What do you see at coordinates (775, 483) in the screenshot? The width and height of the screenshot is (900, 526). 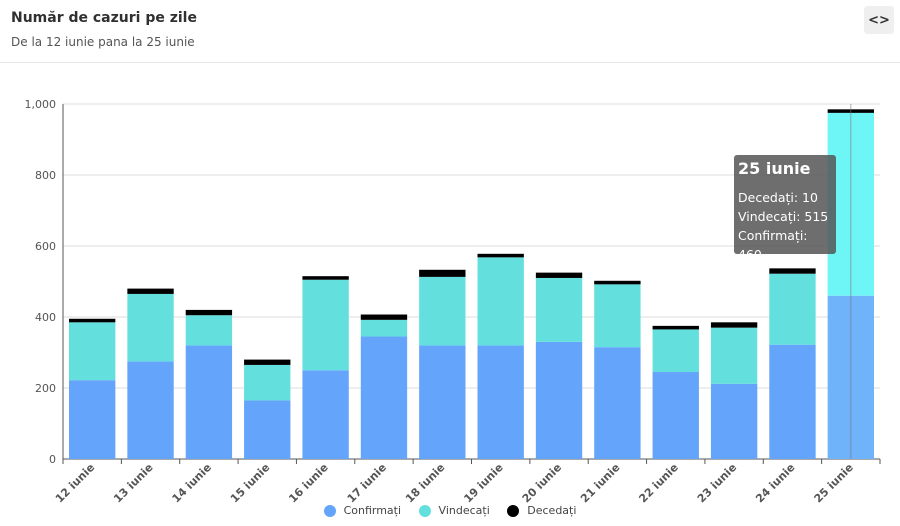 I see `x-tick-label: 24 iunie` at bounding box center [775, 483].